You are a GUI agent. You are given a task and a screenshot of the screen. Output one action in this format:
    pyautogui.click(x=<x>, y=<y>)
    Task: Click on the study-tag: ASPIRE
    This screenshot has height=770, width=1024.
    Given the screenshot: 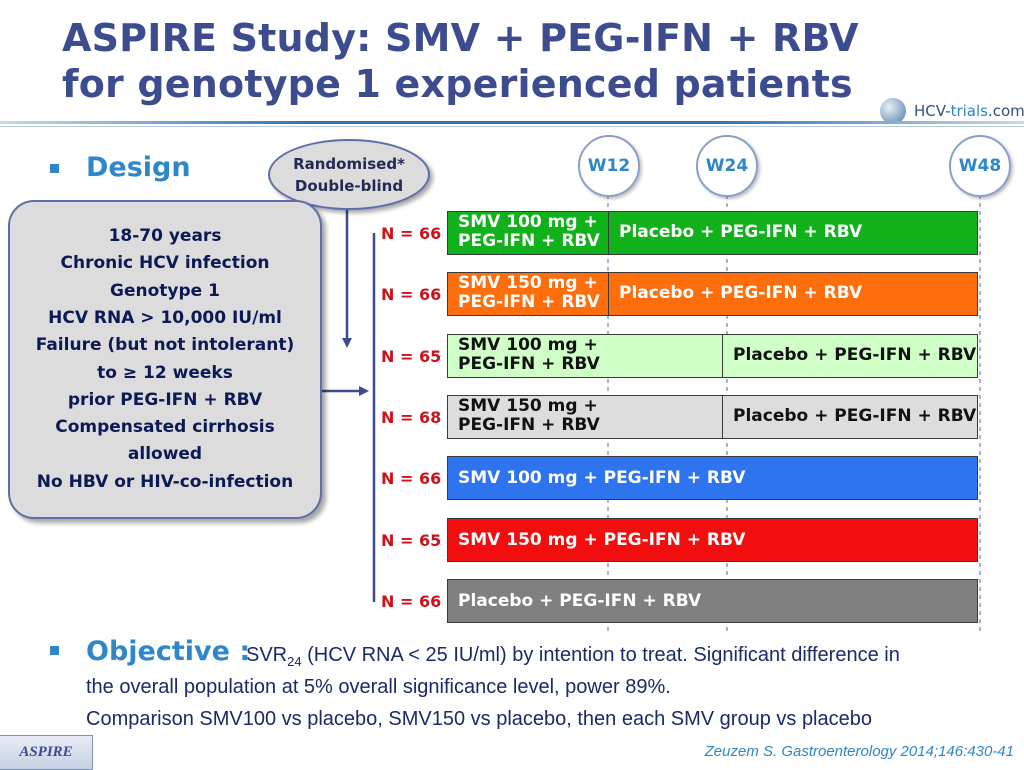 What is the action you would take?
    pyautogui.click(x=46, y=752)
    